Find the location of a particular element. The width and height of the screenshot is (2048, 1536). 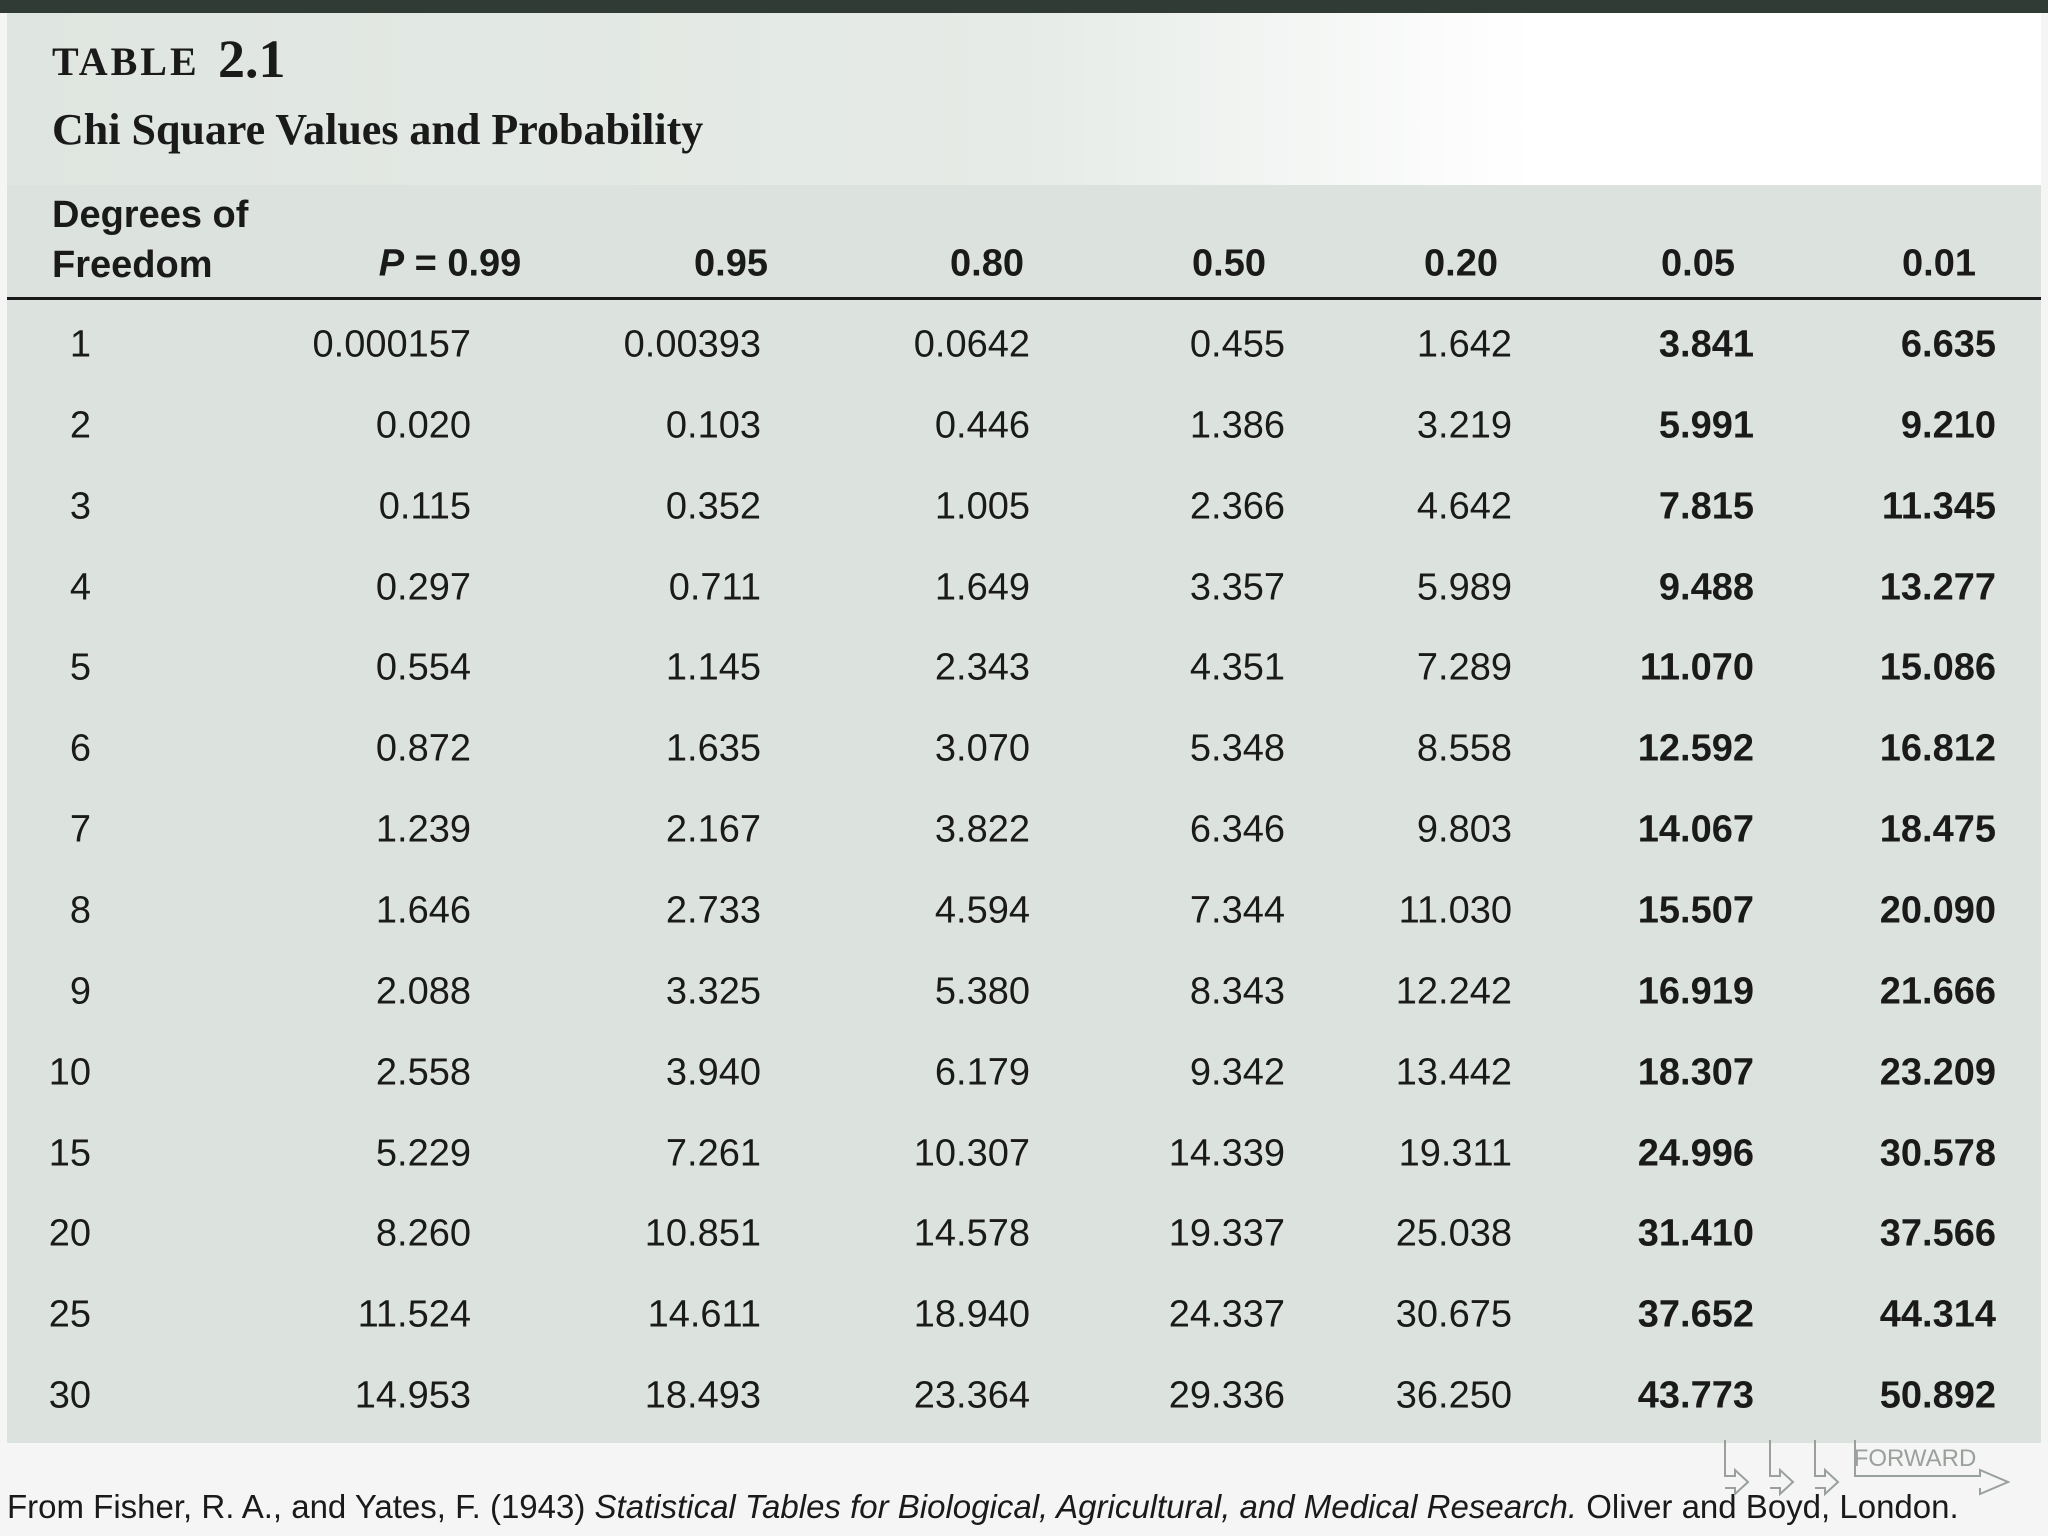

column-header: 0.20 is located at coordinates (1461, 263).